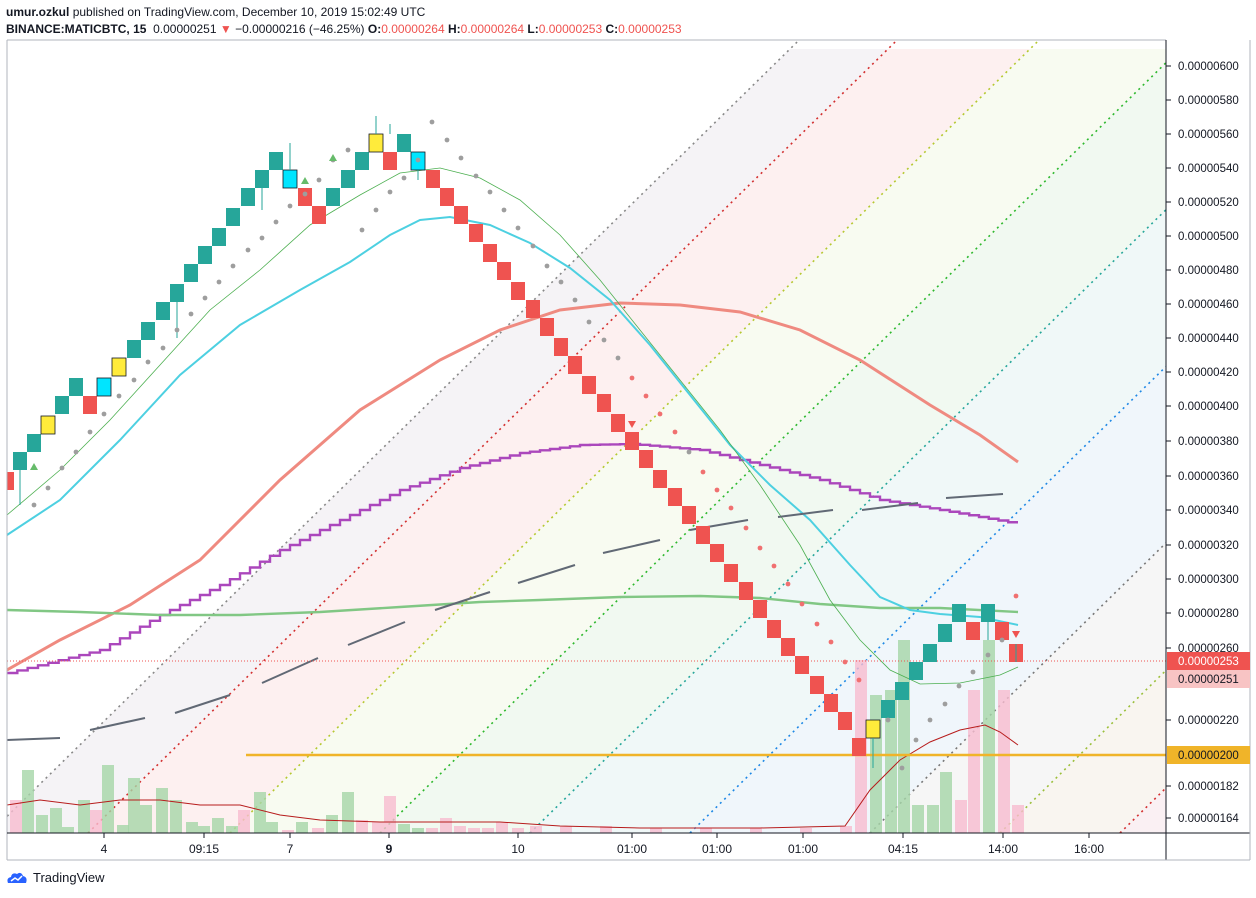 This screenshot has height=898, width=1256. I want to click on price-tick-label: 0.00000380, so click(1208, 442).